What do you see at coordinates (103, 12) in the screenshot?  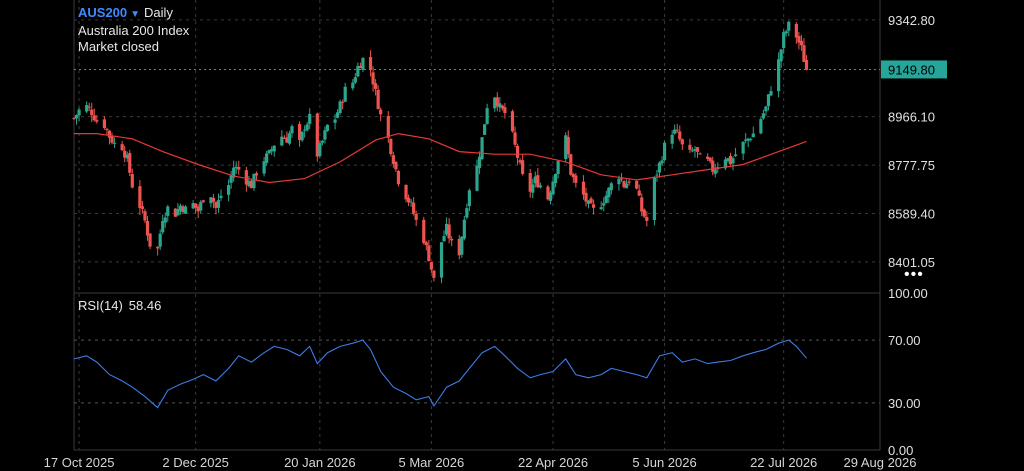 I see `symbol-label: AUS200` at bounding box center [103, 12].